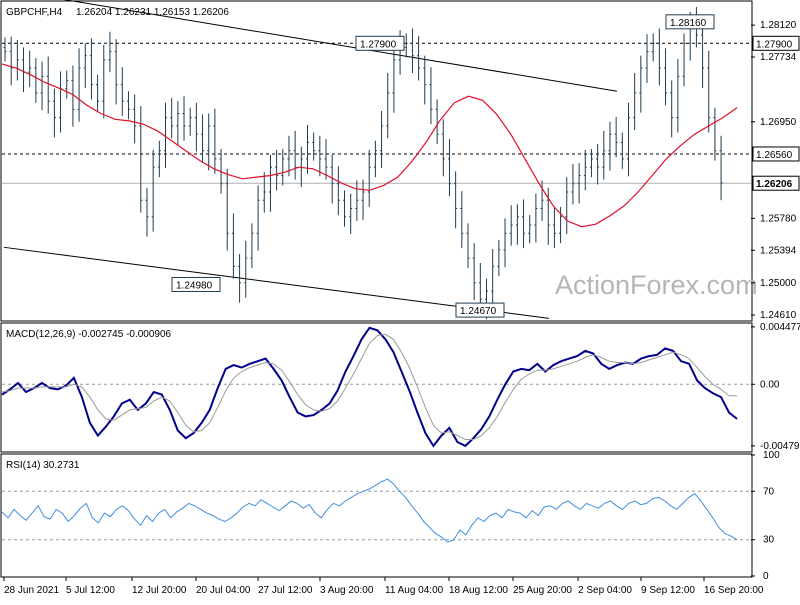  What do you see at coordinates (770, 384) in the screenshot?
I see `macd-tick-label: 0.00` at bounding box center [770, 384].